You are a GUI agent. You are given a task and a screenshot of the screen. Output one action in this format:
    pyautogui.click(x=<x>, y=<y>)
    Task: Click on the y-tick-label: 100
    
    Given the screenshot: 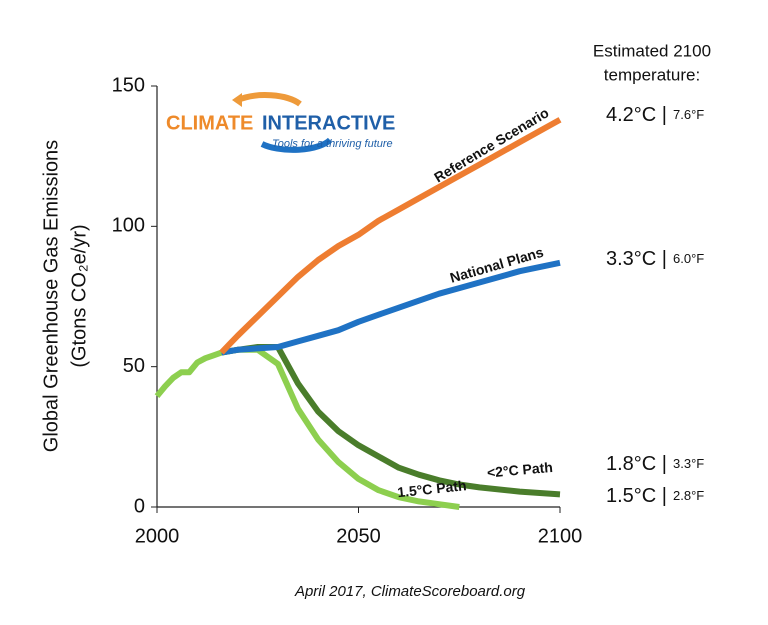 What is the action you would take?
    pyautogui.click(x=128, y=226)
    